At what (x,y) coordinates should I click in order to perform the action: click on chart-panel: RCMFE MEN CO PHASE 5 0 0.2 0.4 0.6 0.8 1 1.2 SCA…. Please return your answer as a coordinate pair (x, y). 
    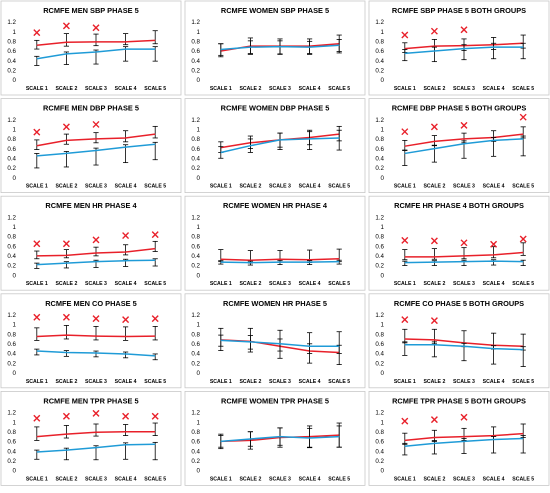
    Looking at the image, I should click on (91, 341).